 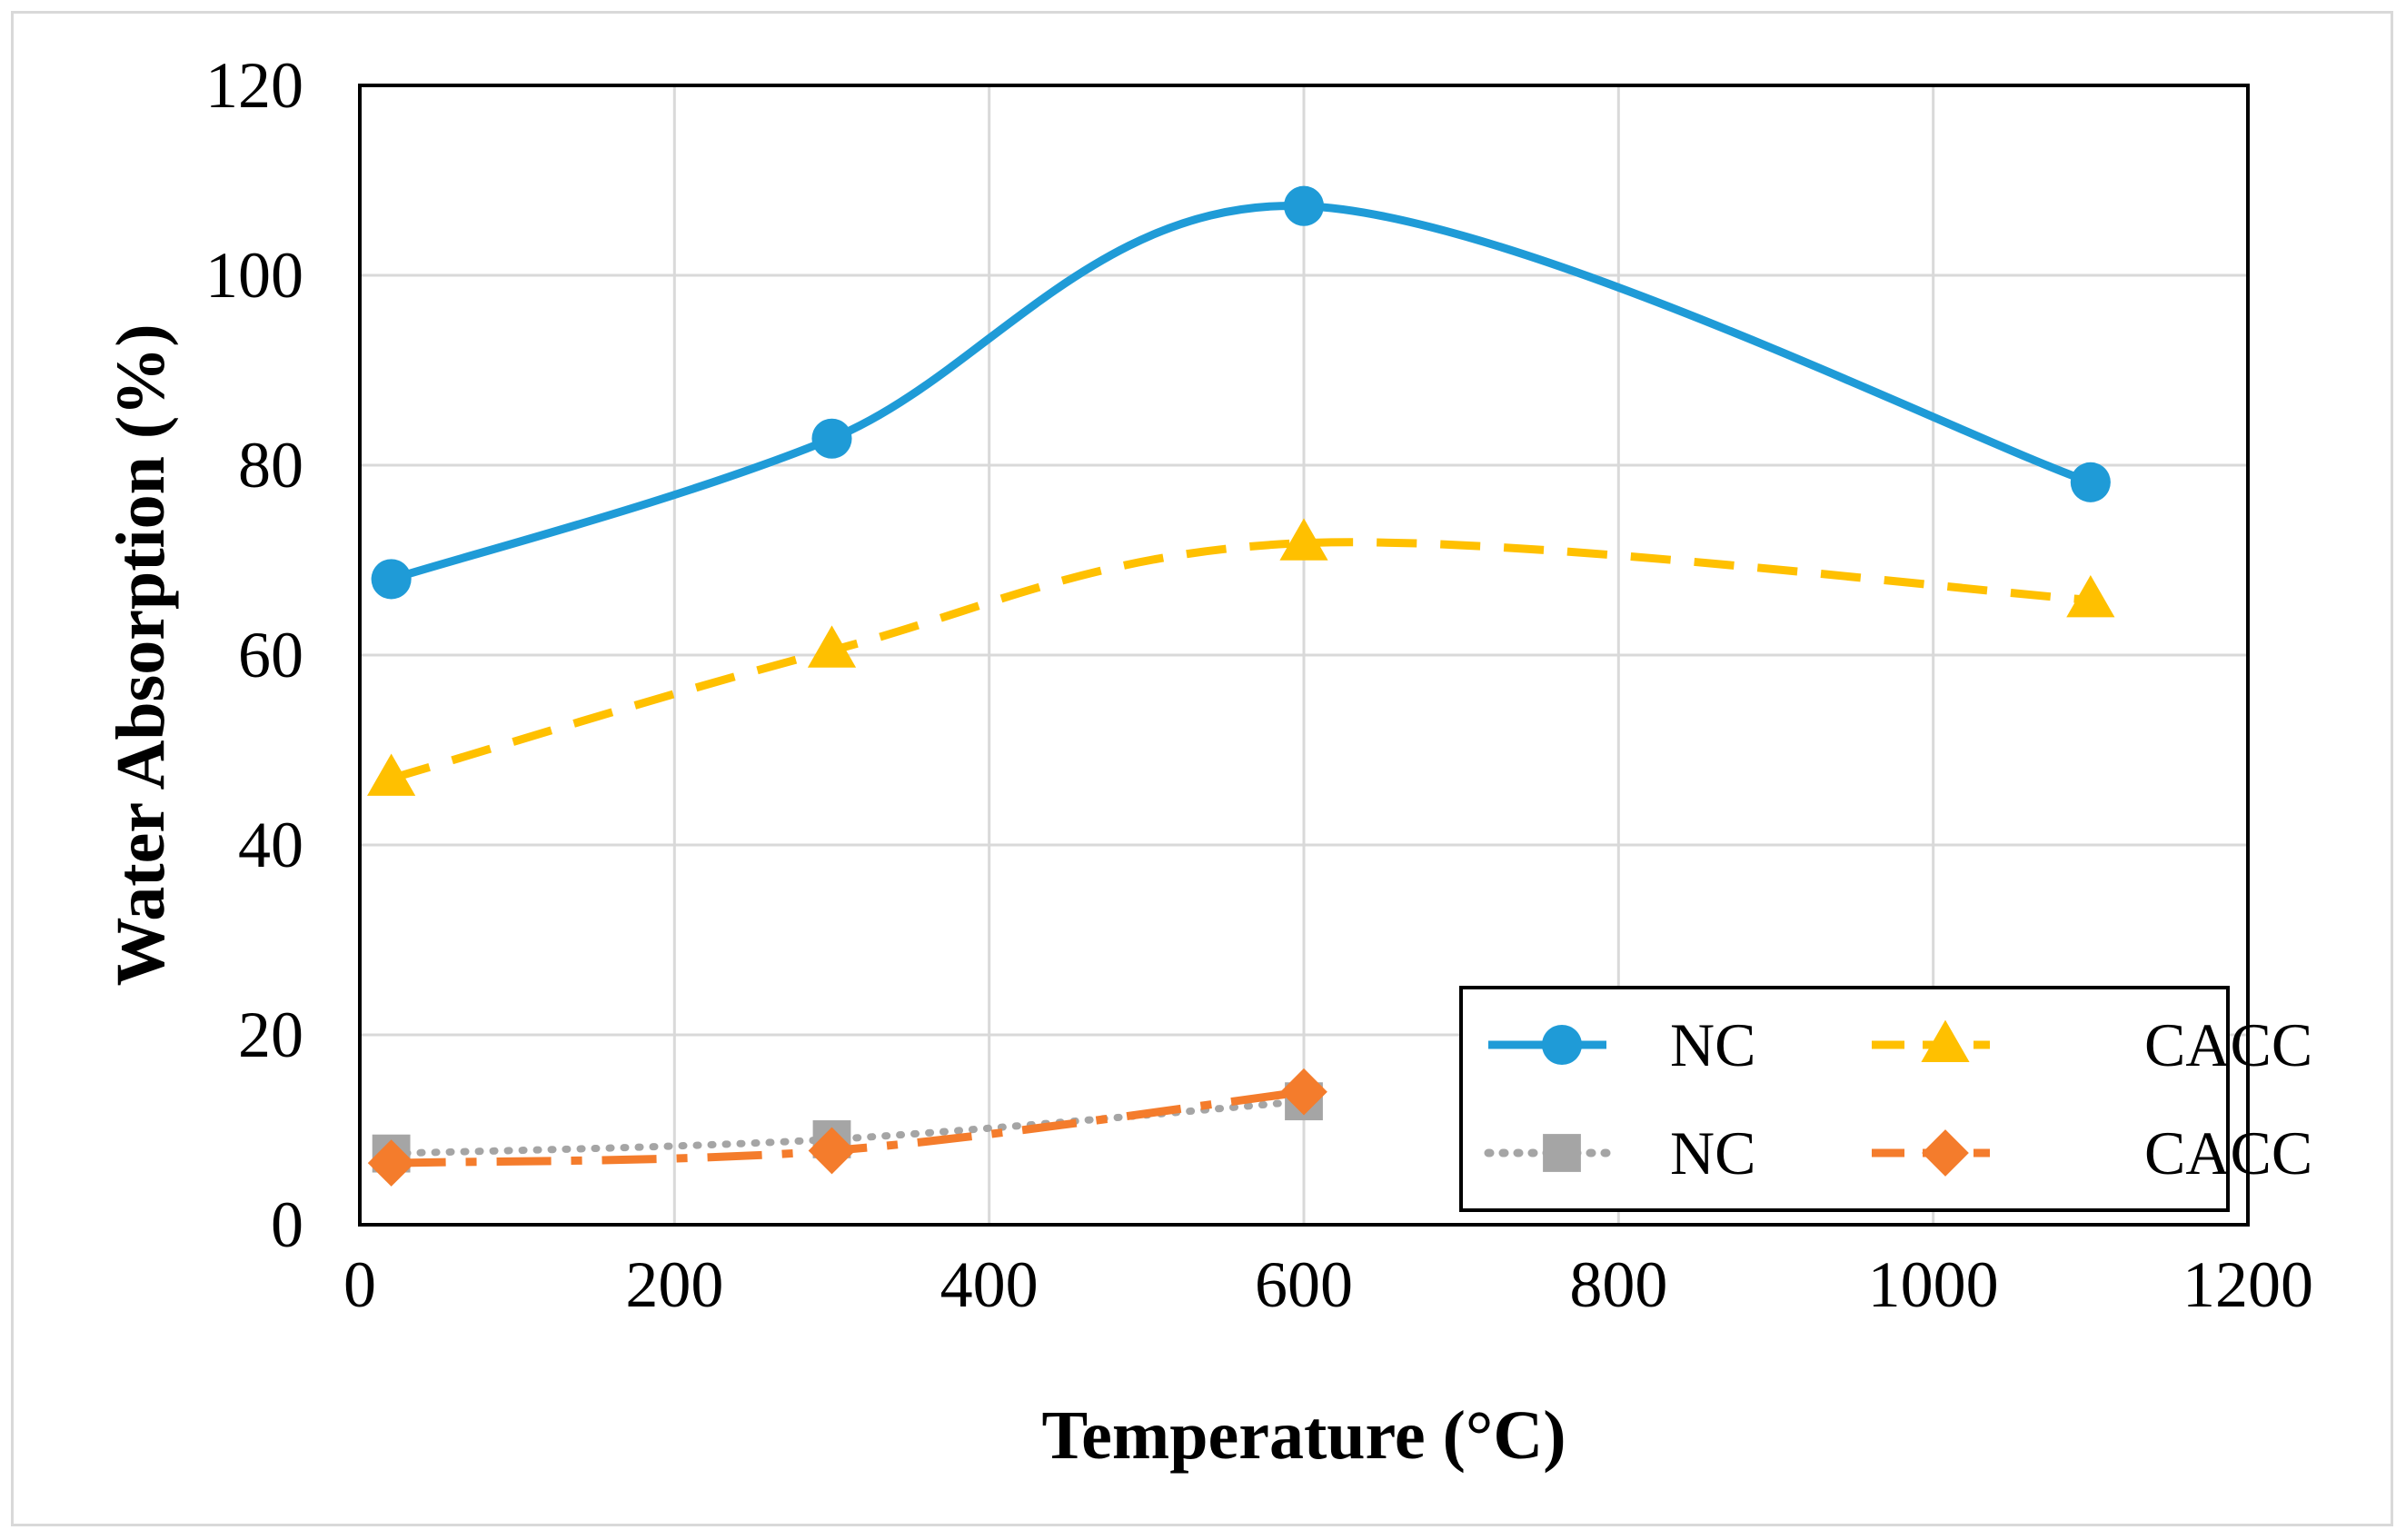 I want to click on legend-marker-square, so click(x=1562, y=1153).